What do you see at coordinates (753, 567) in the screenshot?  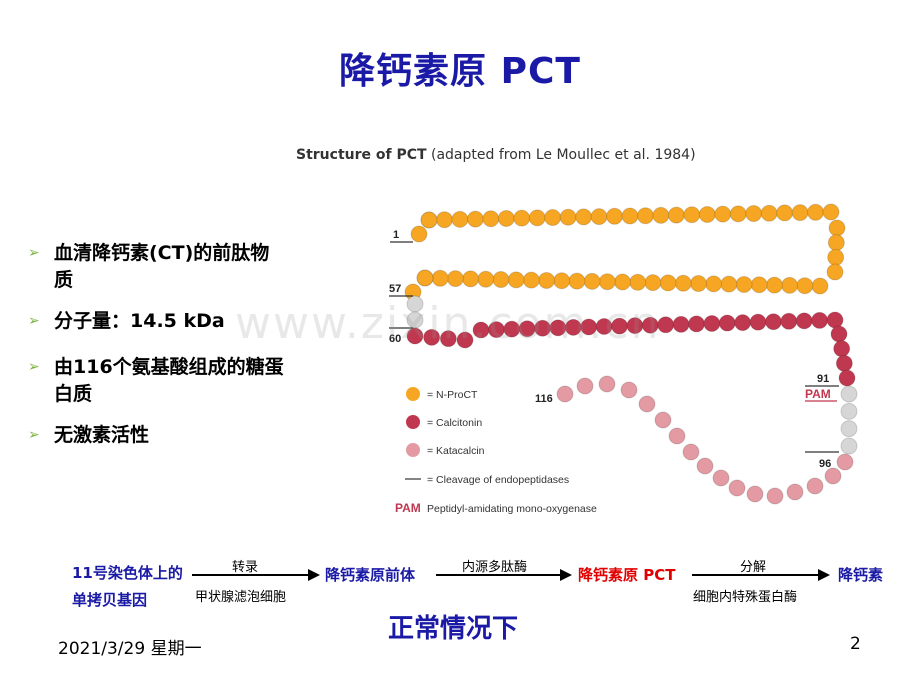 I see `flow-arrow-label-top: 分解` at bounding box center [753, 567].